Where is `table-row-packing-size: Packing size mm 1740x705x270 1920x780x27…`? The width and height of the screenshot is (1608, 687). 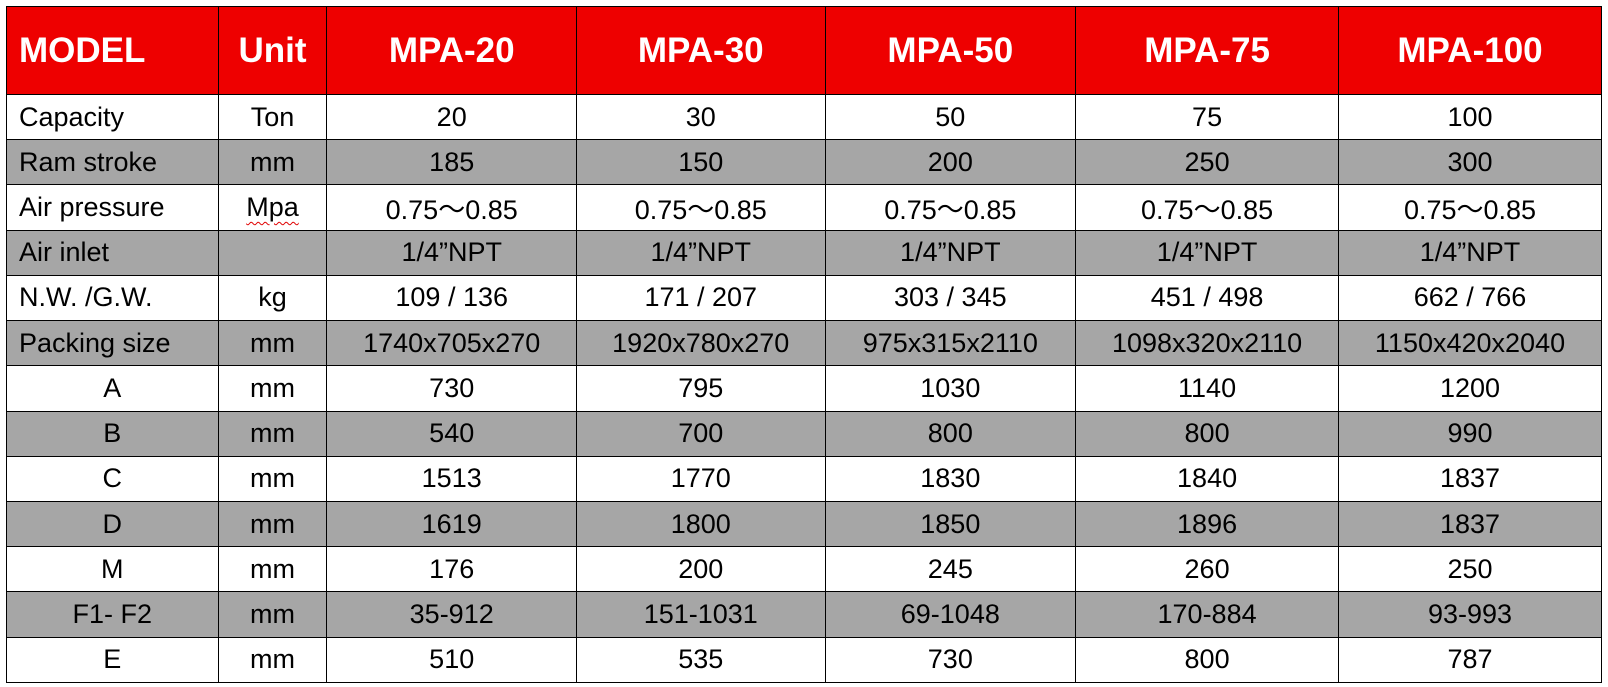
table-row-packing-size: Packing size mm 1740x705x270 1920x780x27… is located at coordinates (804, 343).